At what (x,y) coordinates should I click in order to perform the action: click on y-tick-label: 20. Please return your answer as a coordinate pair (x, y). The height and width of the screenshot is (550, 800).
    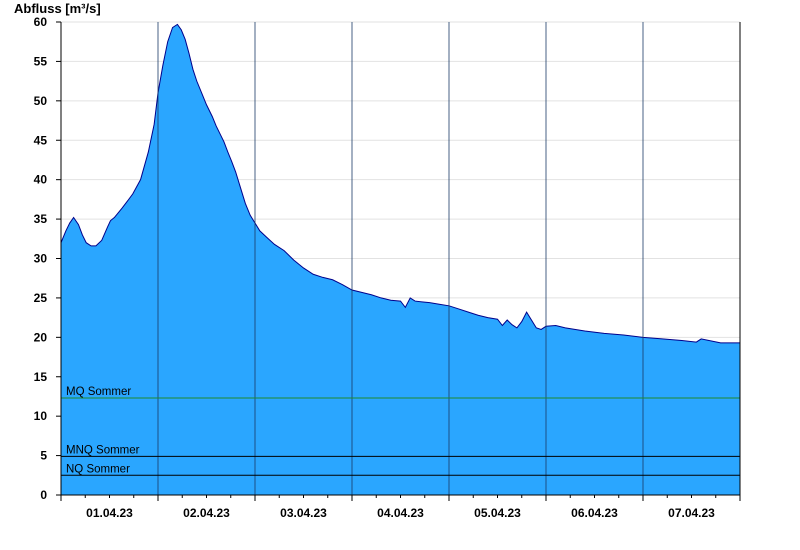
    Looking at the image, I should click on (41, 337).